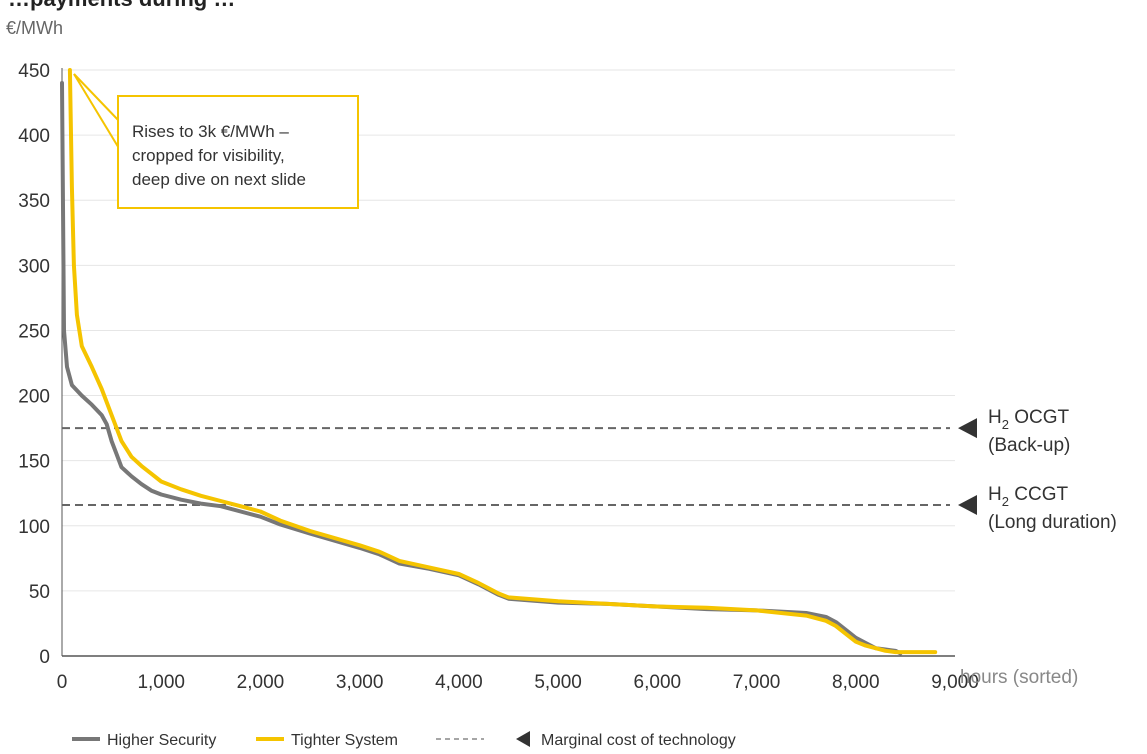 The image size is (1147, 754). I want to click on y-tick-label: 400, so click(34, 136).